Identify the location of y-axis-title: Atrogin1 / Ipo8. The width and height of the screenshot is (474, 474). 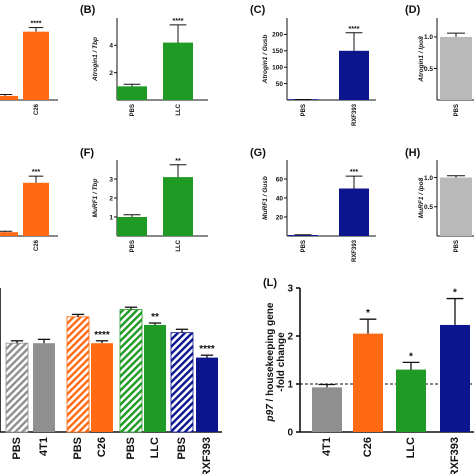
(421, 59).